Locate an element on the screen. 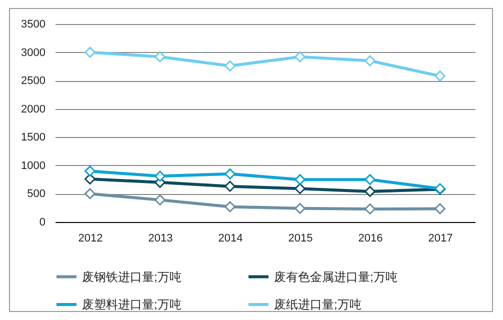  y-tick-label: 0 is located at coordinates (42, 222).